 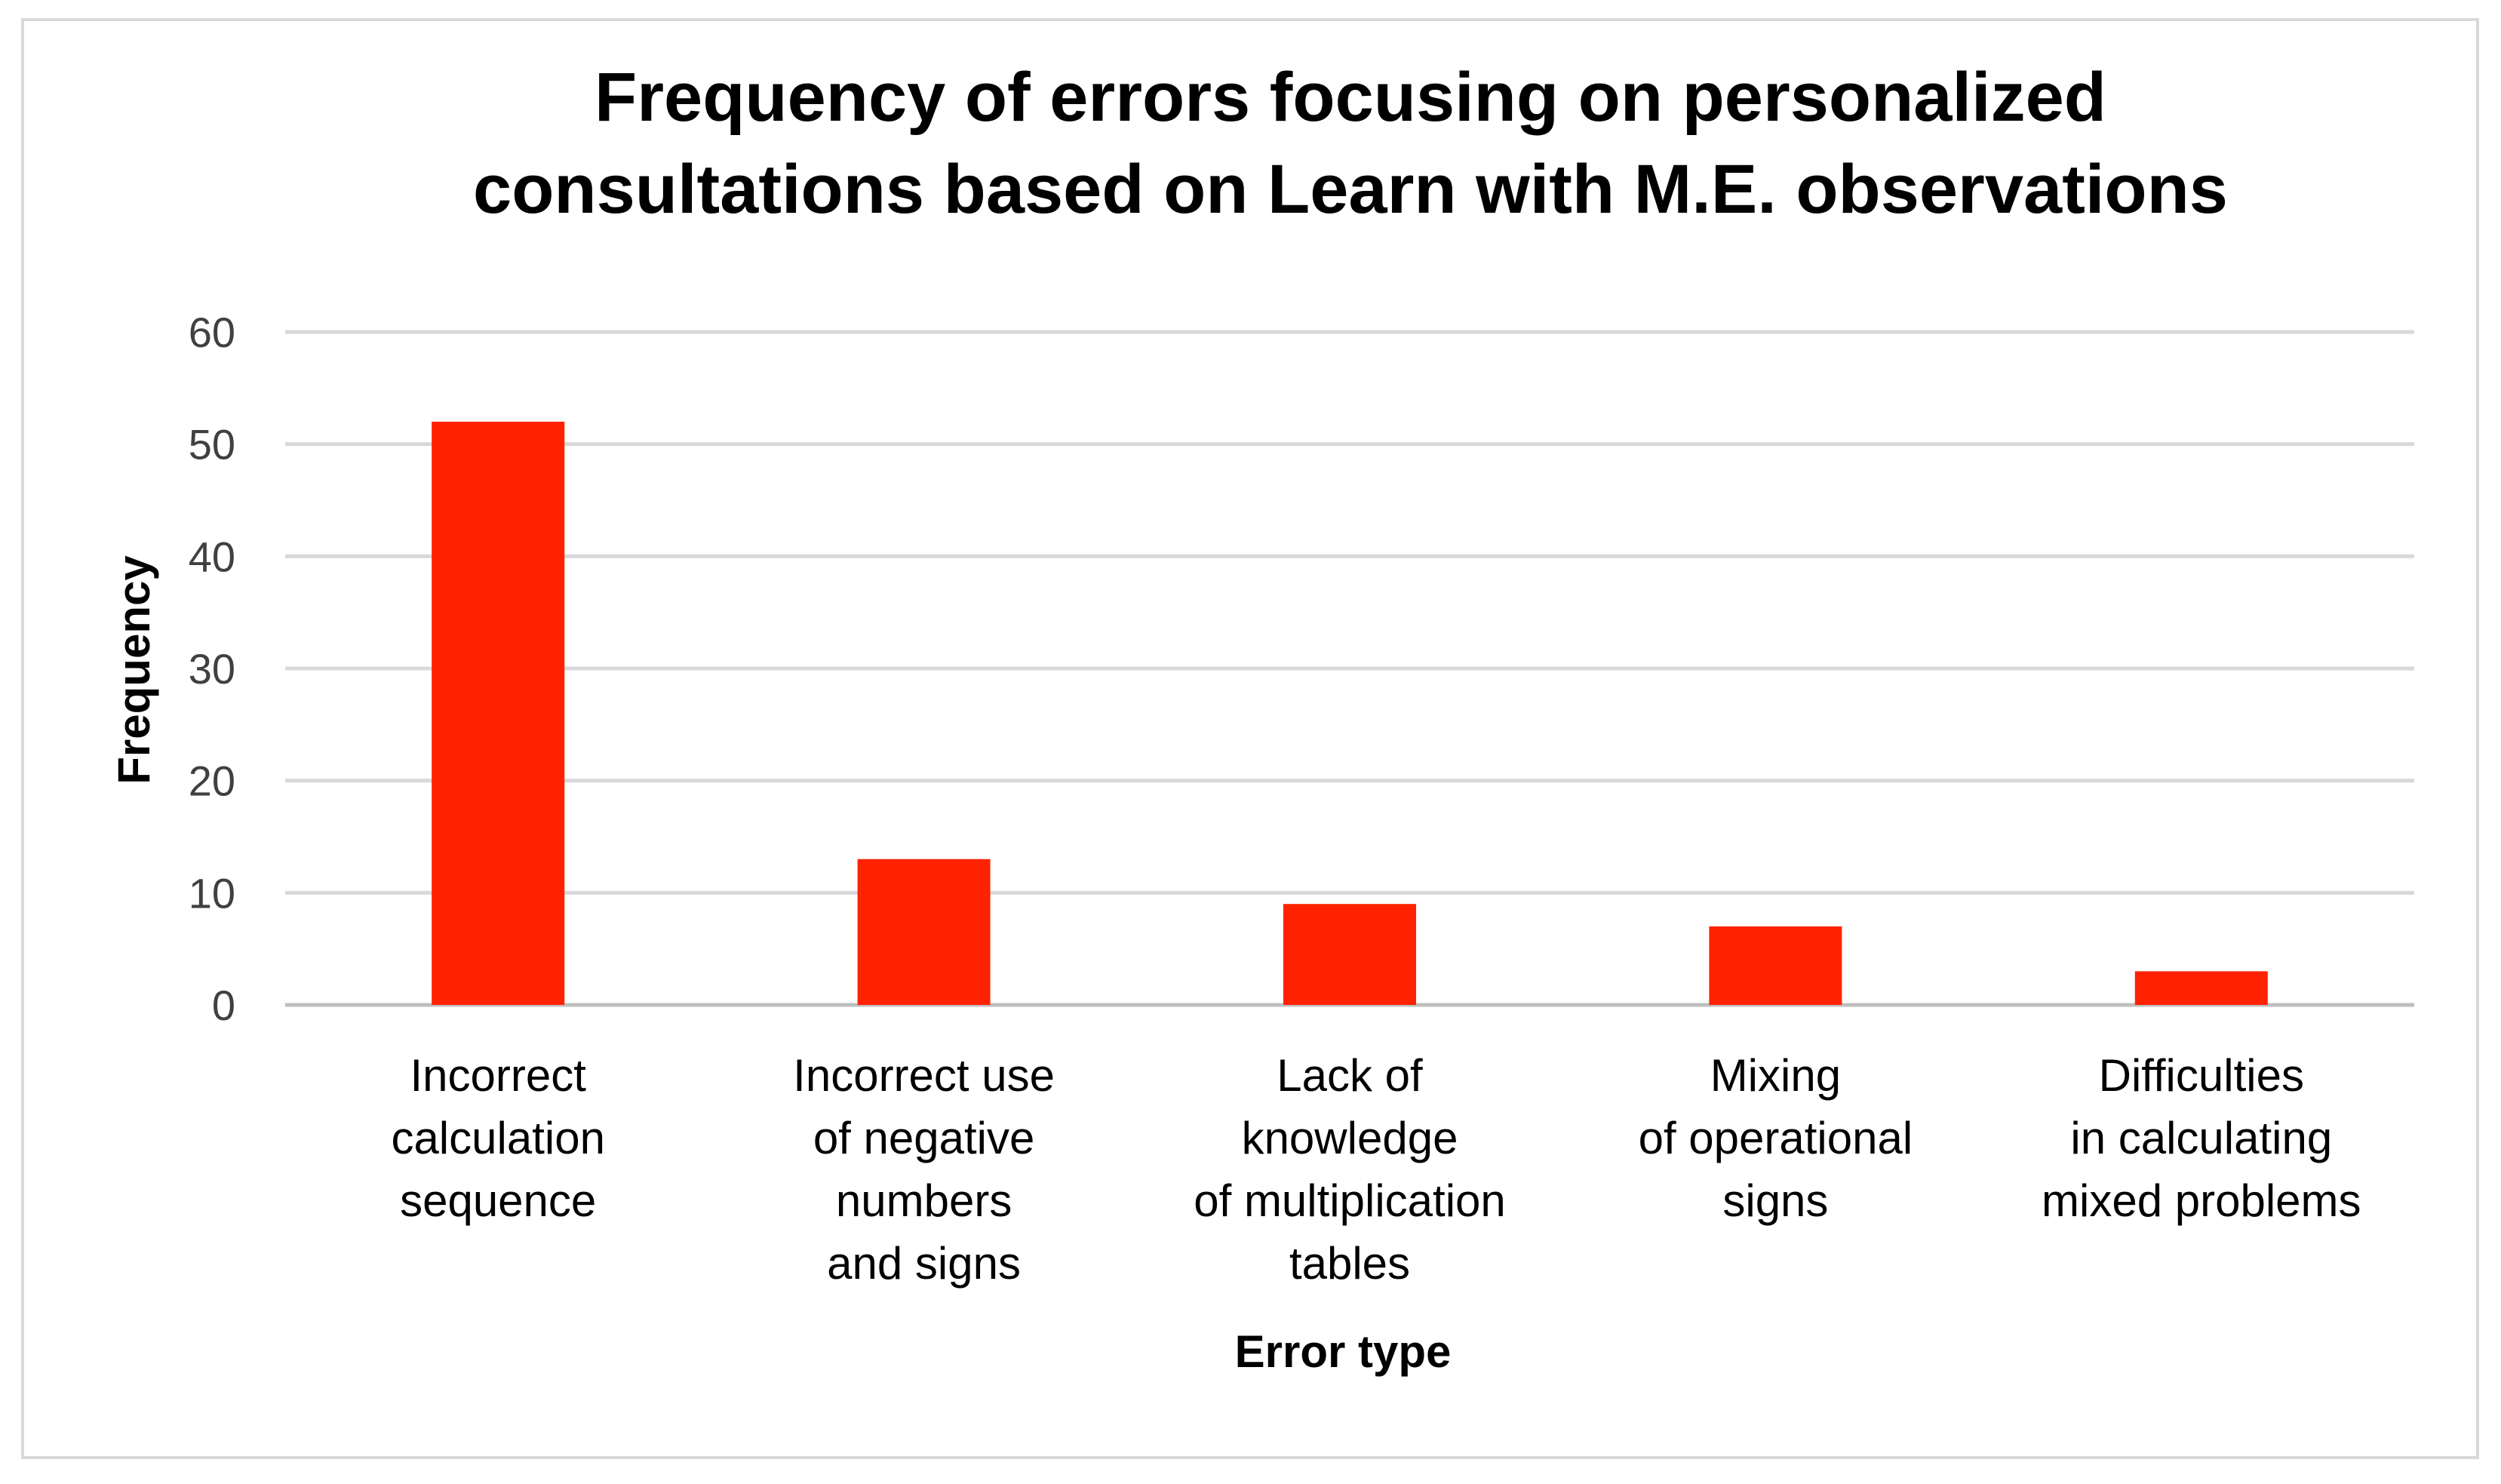 I want to click on x-category-label-line: Difficulties, so click(x=2201, y=1075).